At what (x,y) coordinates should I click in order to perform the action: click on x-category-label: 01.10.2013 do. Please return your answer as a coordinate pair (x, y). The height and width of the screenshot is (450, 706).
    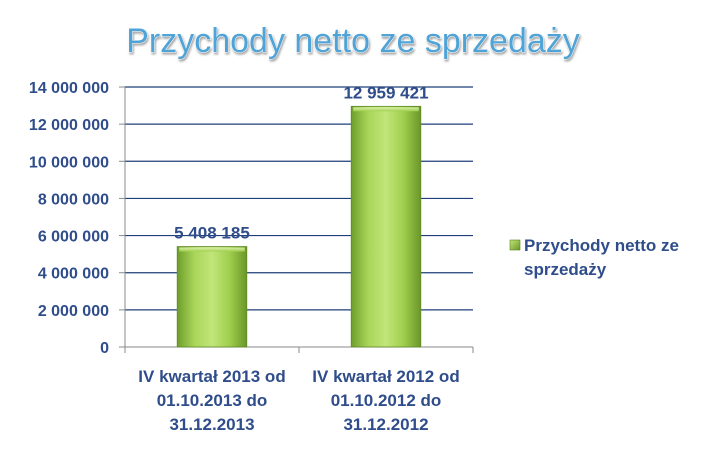
    Looking at the image, I should click on (212, 400).